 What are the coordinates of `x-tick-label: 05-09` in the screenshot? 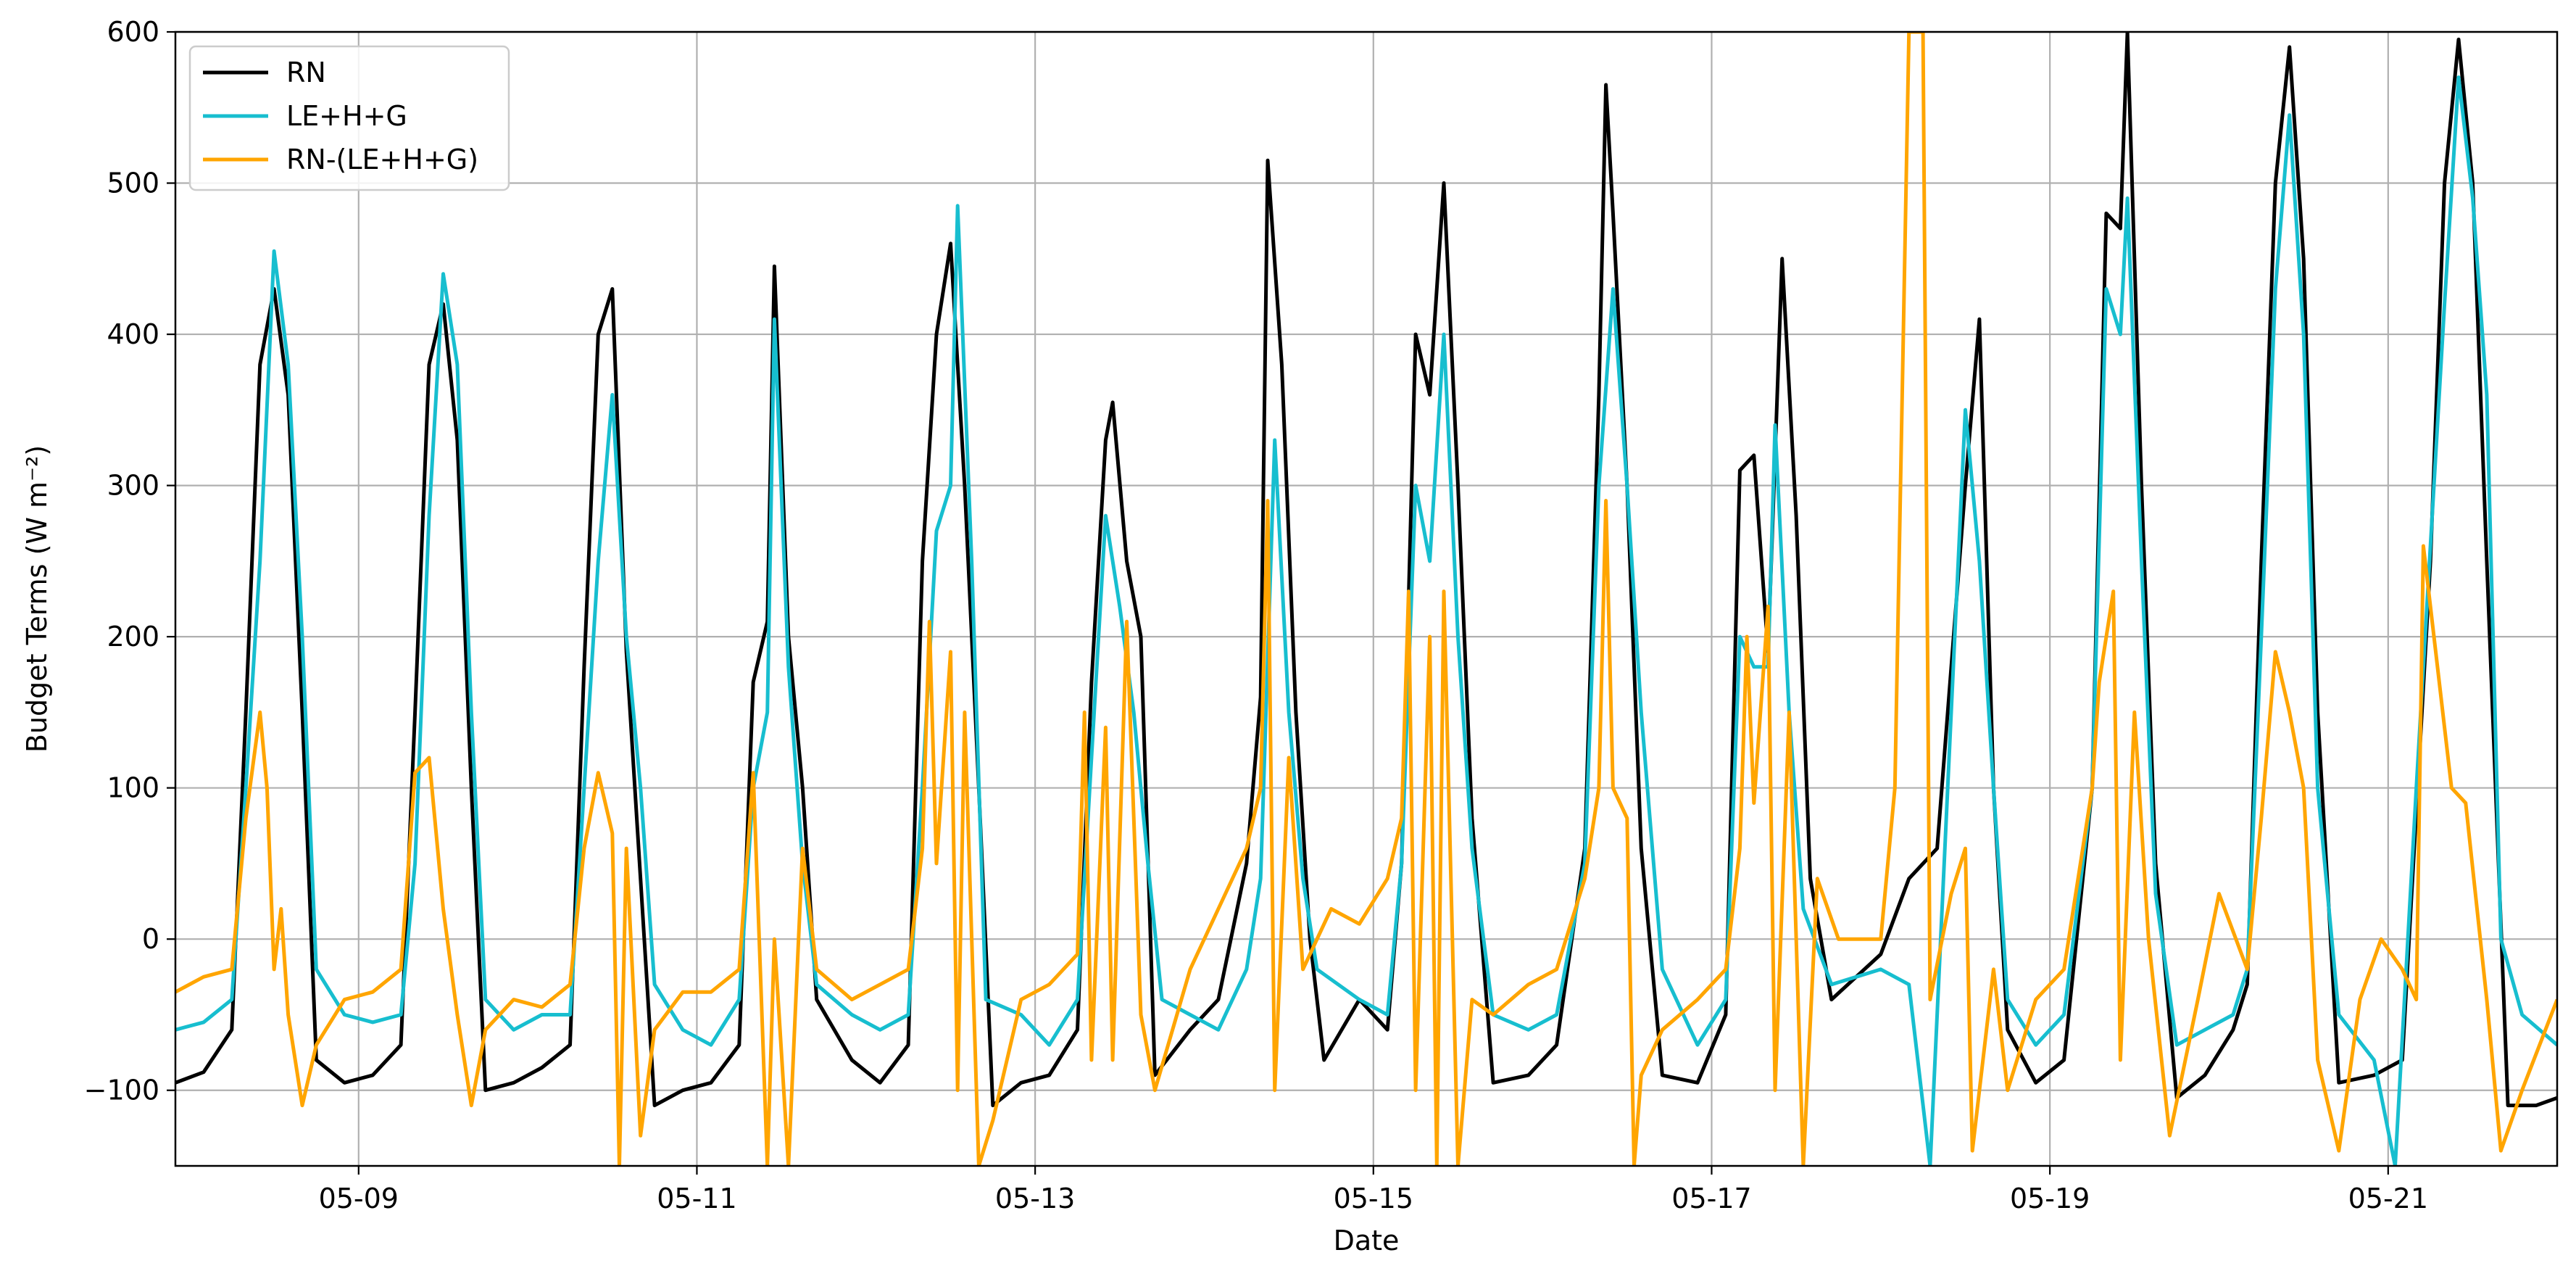 It's located at (359, 1198).